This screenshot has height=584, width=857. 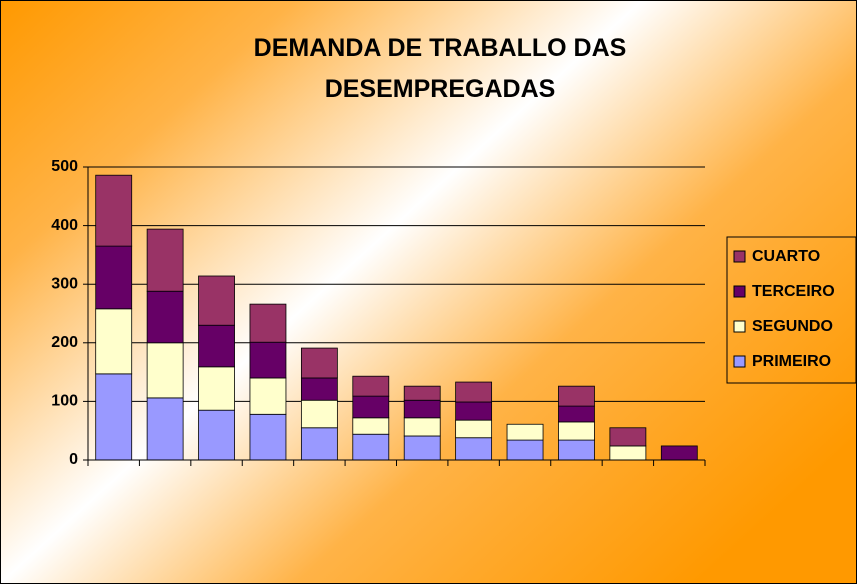 I want to click on legend-label: CUARTO, so click(x=786, y=256).